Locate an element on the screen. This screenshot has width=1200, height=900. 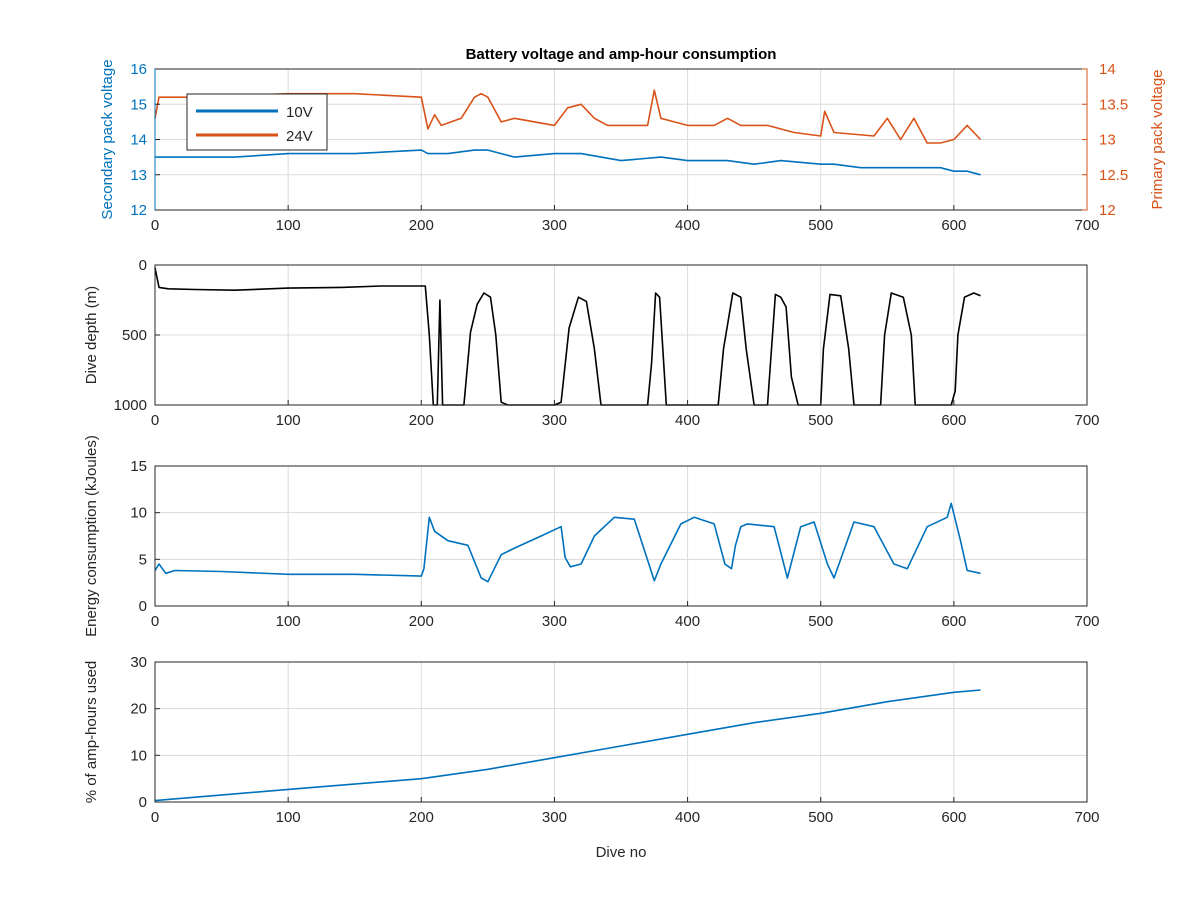
y-axis-label: Dive depth (m) is located at coordinates (91, 335).